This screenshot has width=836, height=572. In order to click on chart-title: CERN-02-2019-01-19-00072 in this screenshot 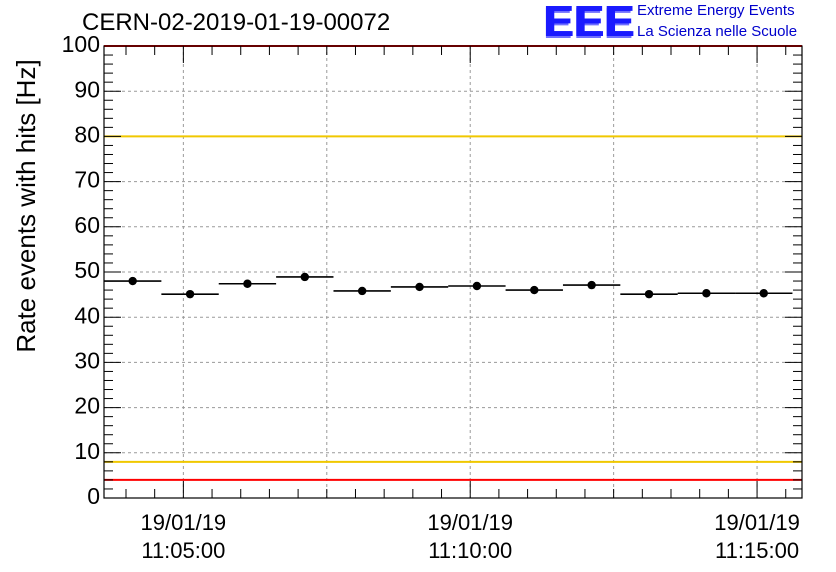, I will do `click(236, 22)`.